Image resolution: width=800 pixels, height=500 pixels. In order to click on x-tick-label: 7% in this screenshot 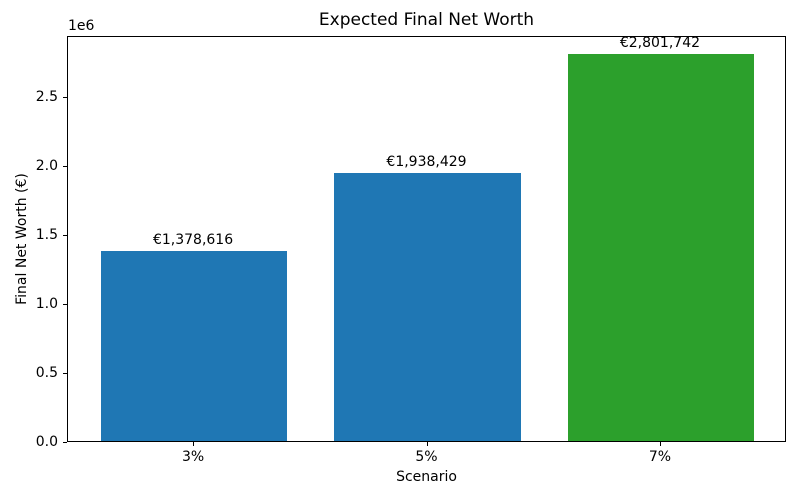, I will do `click(660, 457)`.